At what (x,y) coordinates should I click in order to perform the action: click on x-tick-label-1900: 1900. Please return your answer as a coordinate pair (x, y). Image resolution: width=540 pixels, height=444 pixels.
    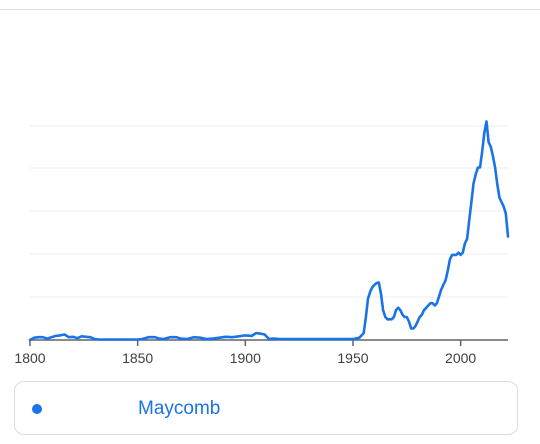
    Looking at the image, I should click on (245, 358).